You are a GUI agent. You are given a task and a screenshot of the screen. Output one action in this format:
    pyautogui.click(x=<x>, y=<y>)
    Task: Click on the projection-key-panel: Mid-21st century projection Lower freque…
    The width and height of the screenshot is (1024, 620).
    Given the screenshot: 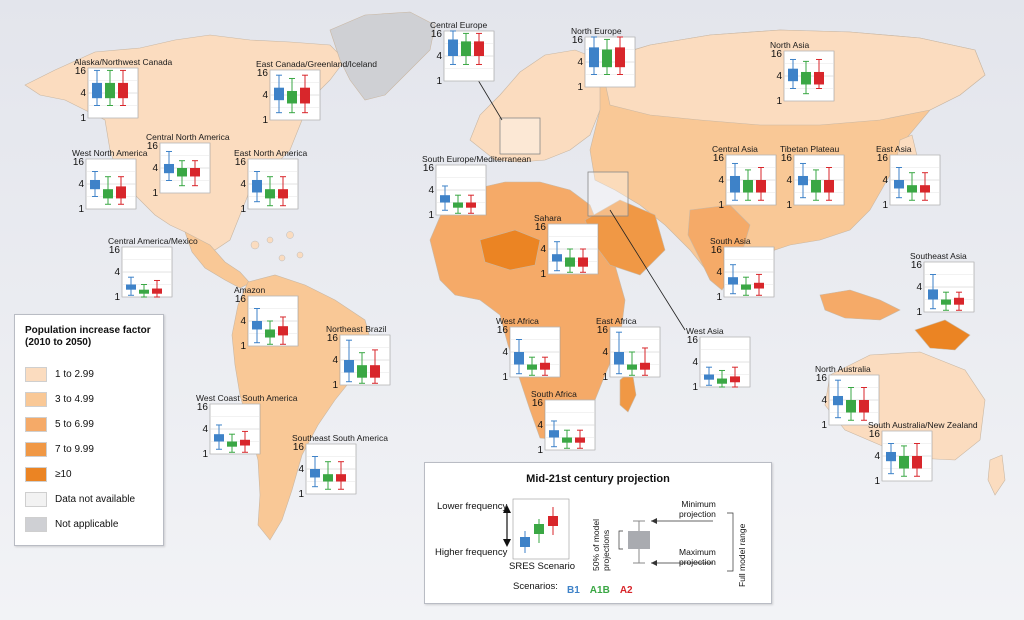 What is the action you would take?
    pyautogui.click(x=598, y=533)
    